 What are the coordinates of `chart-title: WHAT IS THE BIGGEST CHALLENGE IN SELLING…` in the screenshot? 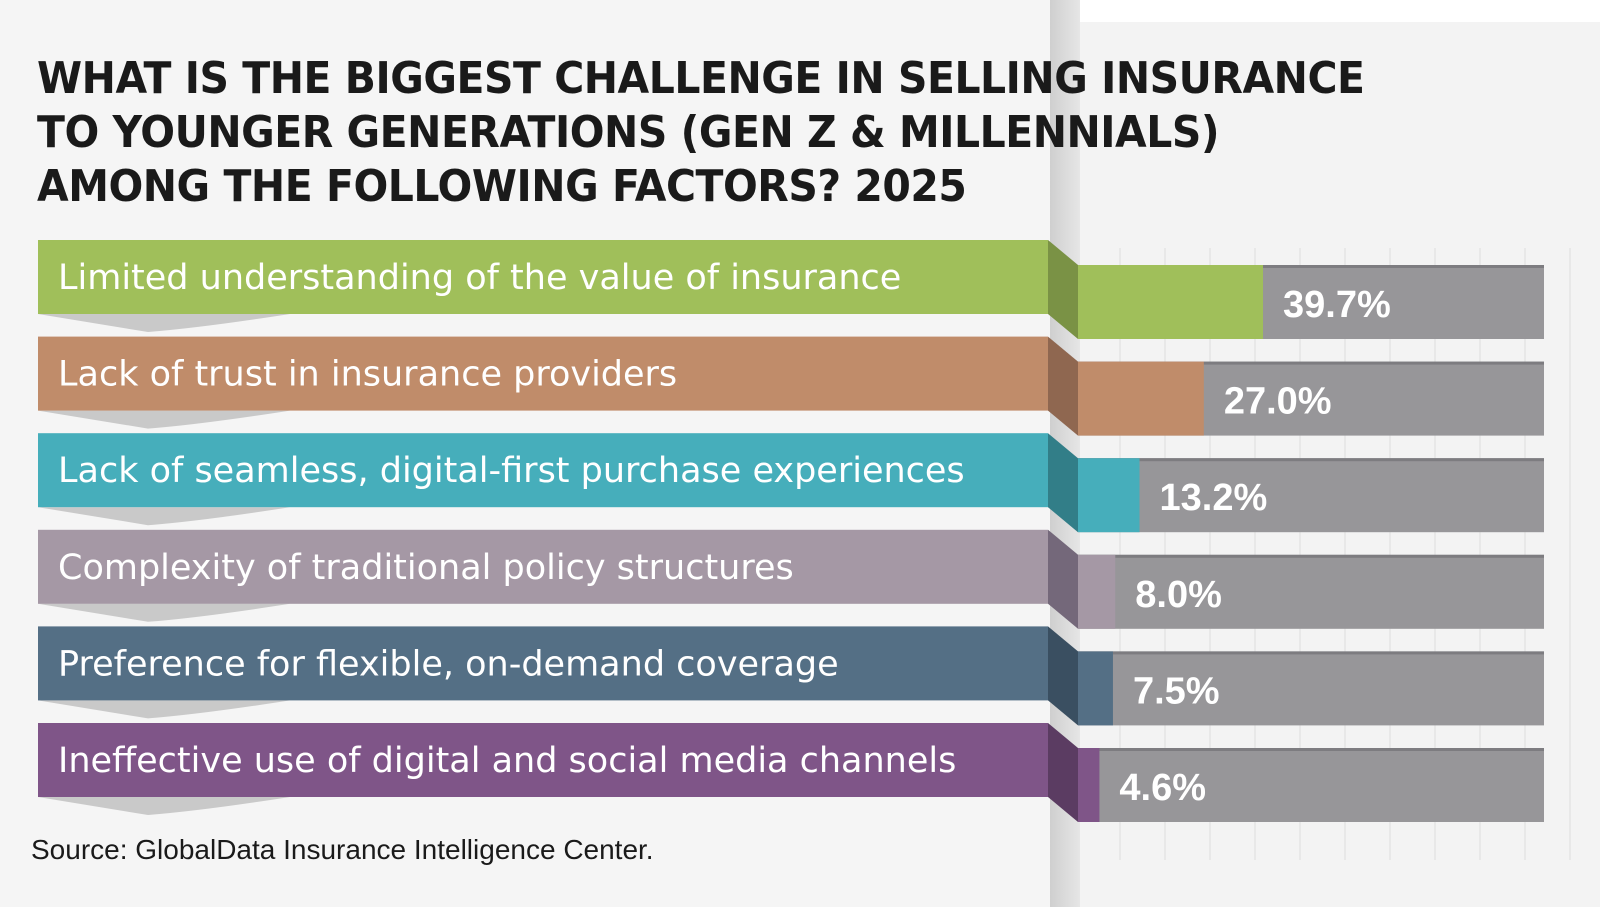 It's located at (701, 133).